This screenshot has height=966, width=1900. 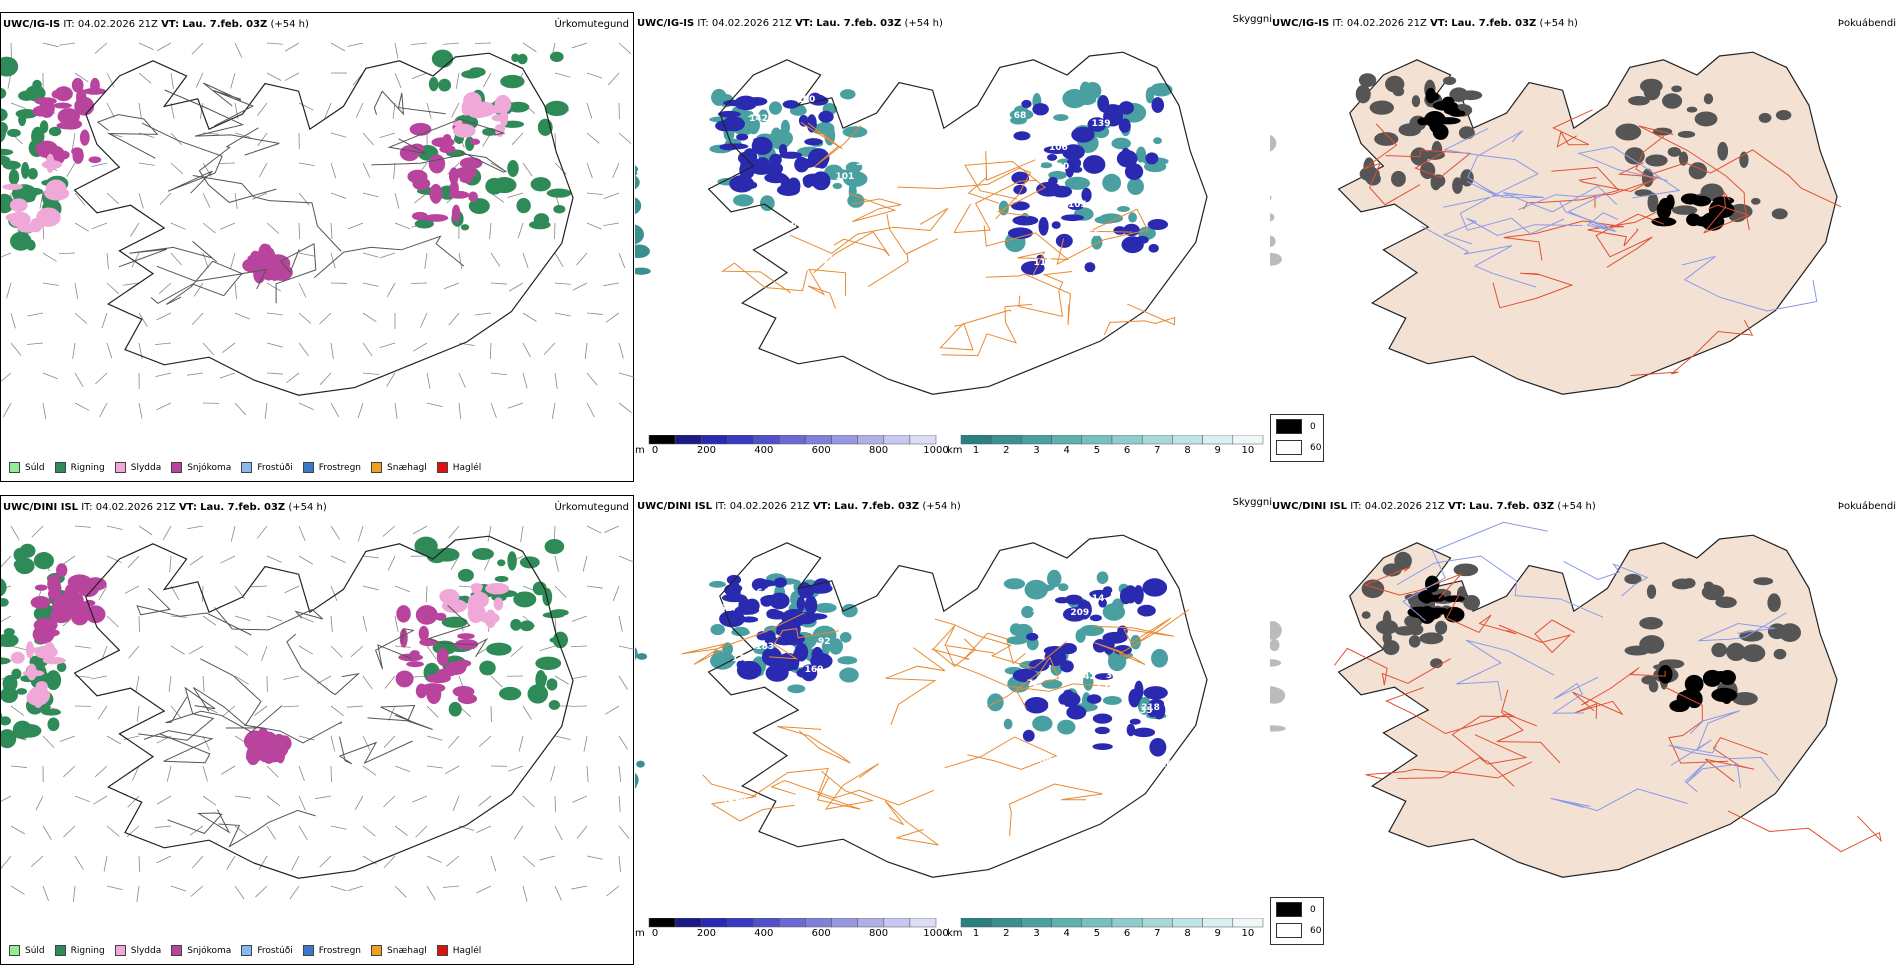 I want to click on visibility-value-label: 208, so click(x=1169, y=765).